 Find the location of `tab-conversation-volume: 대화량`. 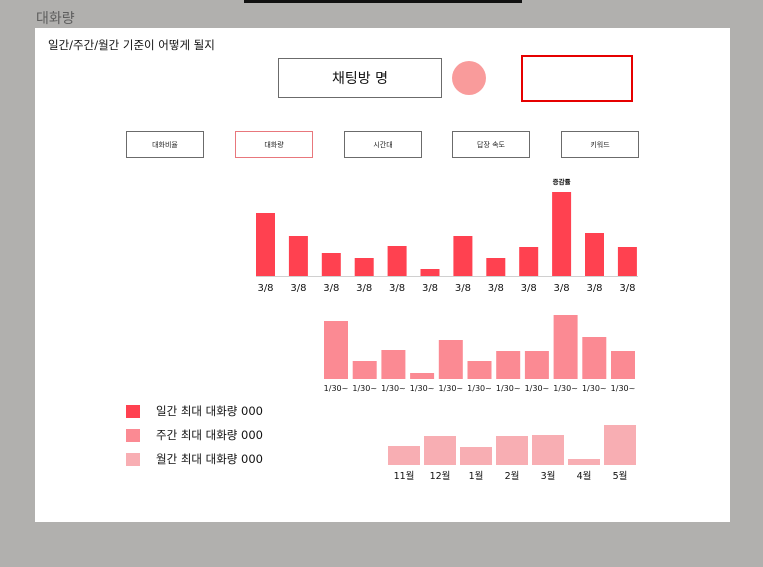

tab-conversation-volume: 대화량 is located at coordinates (274, 144).